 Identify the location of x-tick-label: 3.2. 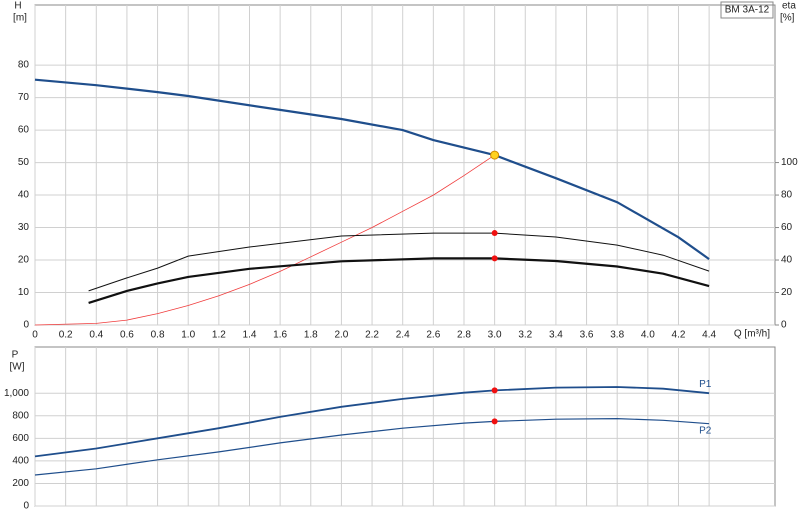
(525, 335).